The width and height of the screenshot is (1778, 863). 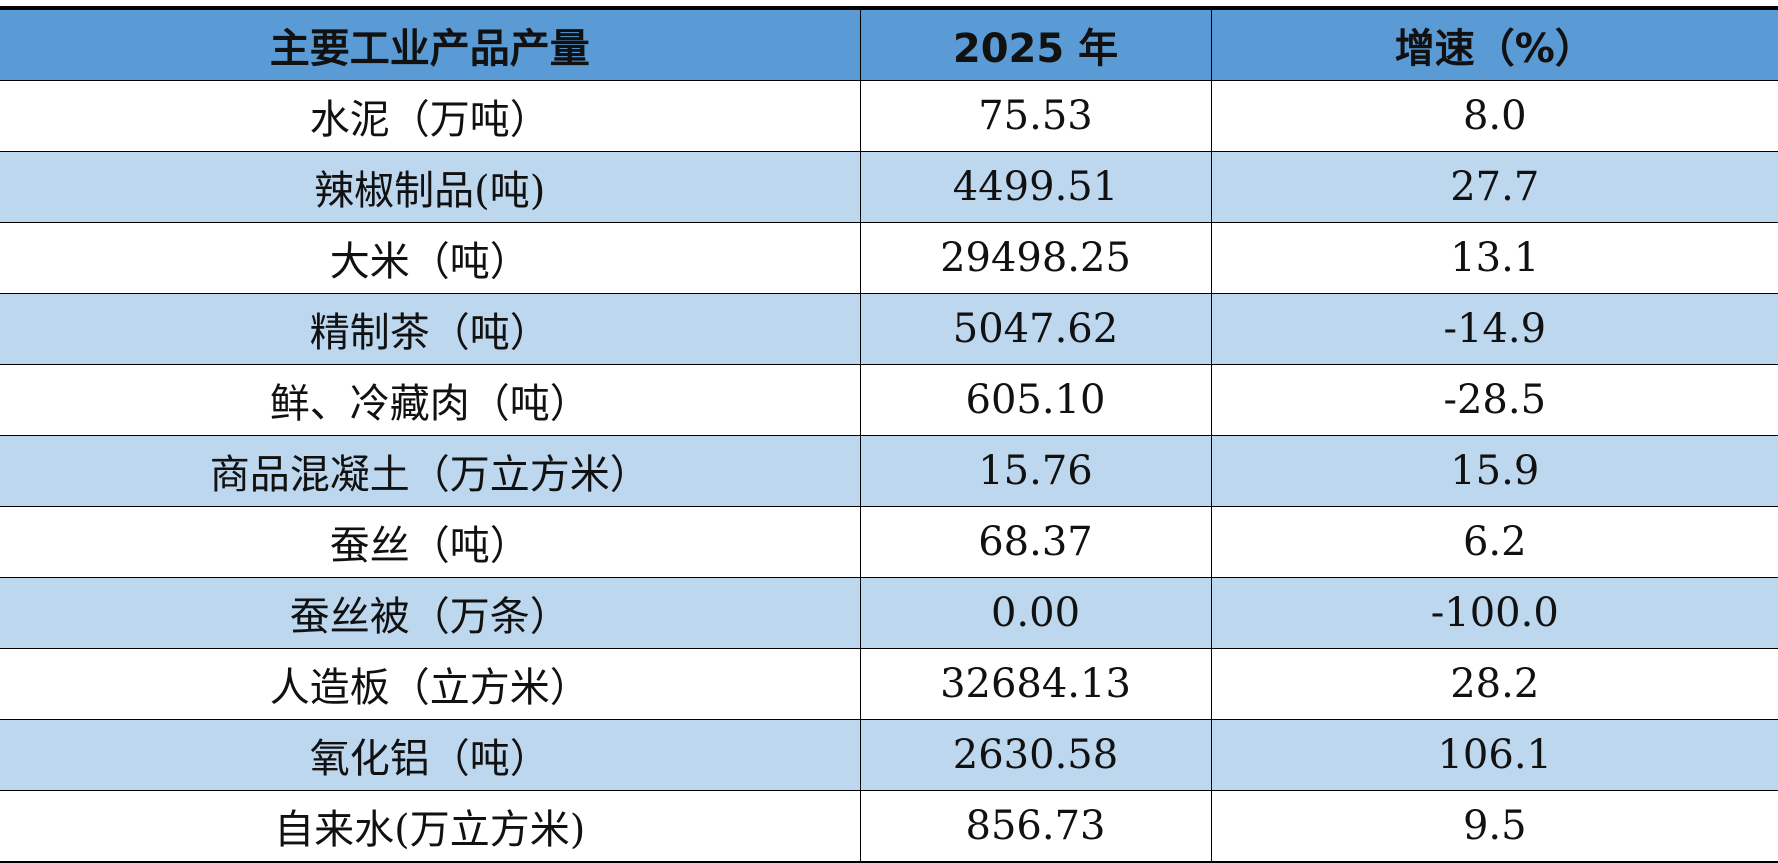 What do you see at coordinates (1494, 684) in the screenshot?
I see `table-cell: 28.2` at bounding box center [1494, 684].